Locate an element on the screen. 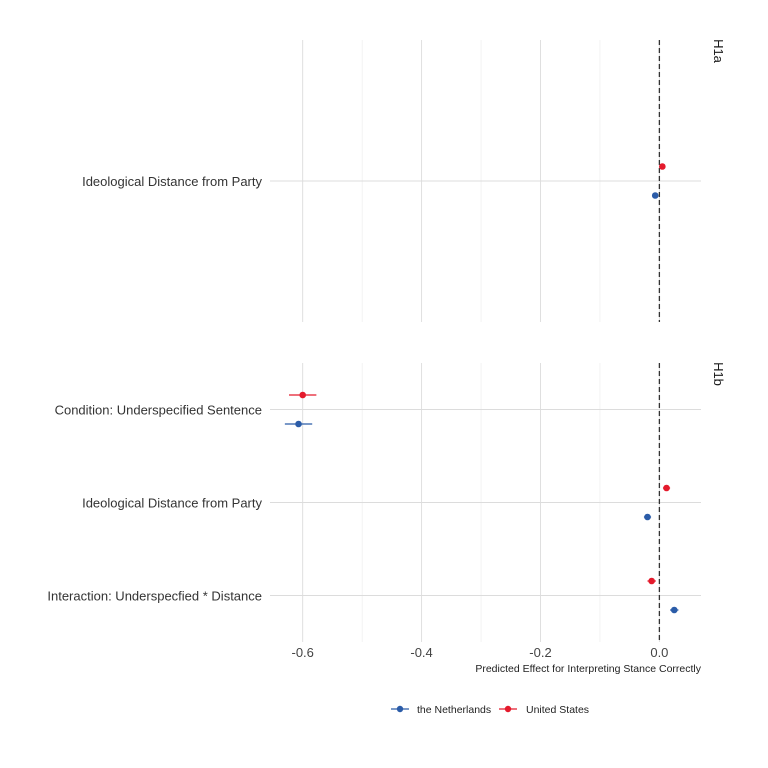 This screenshot has width=768, height=768. legend-item: the Netherlands is located at coordinates (441, 710).